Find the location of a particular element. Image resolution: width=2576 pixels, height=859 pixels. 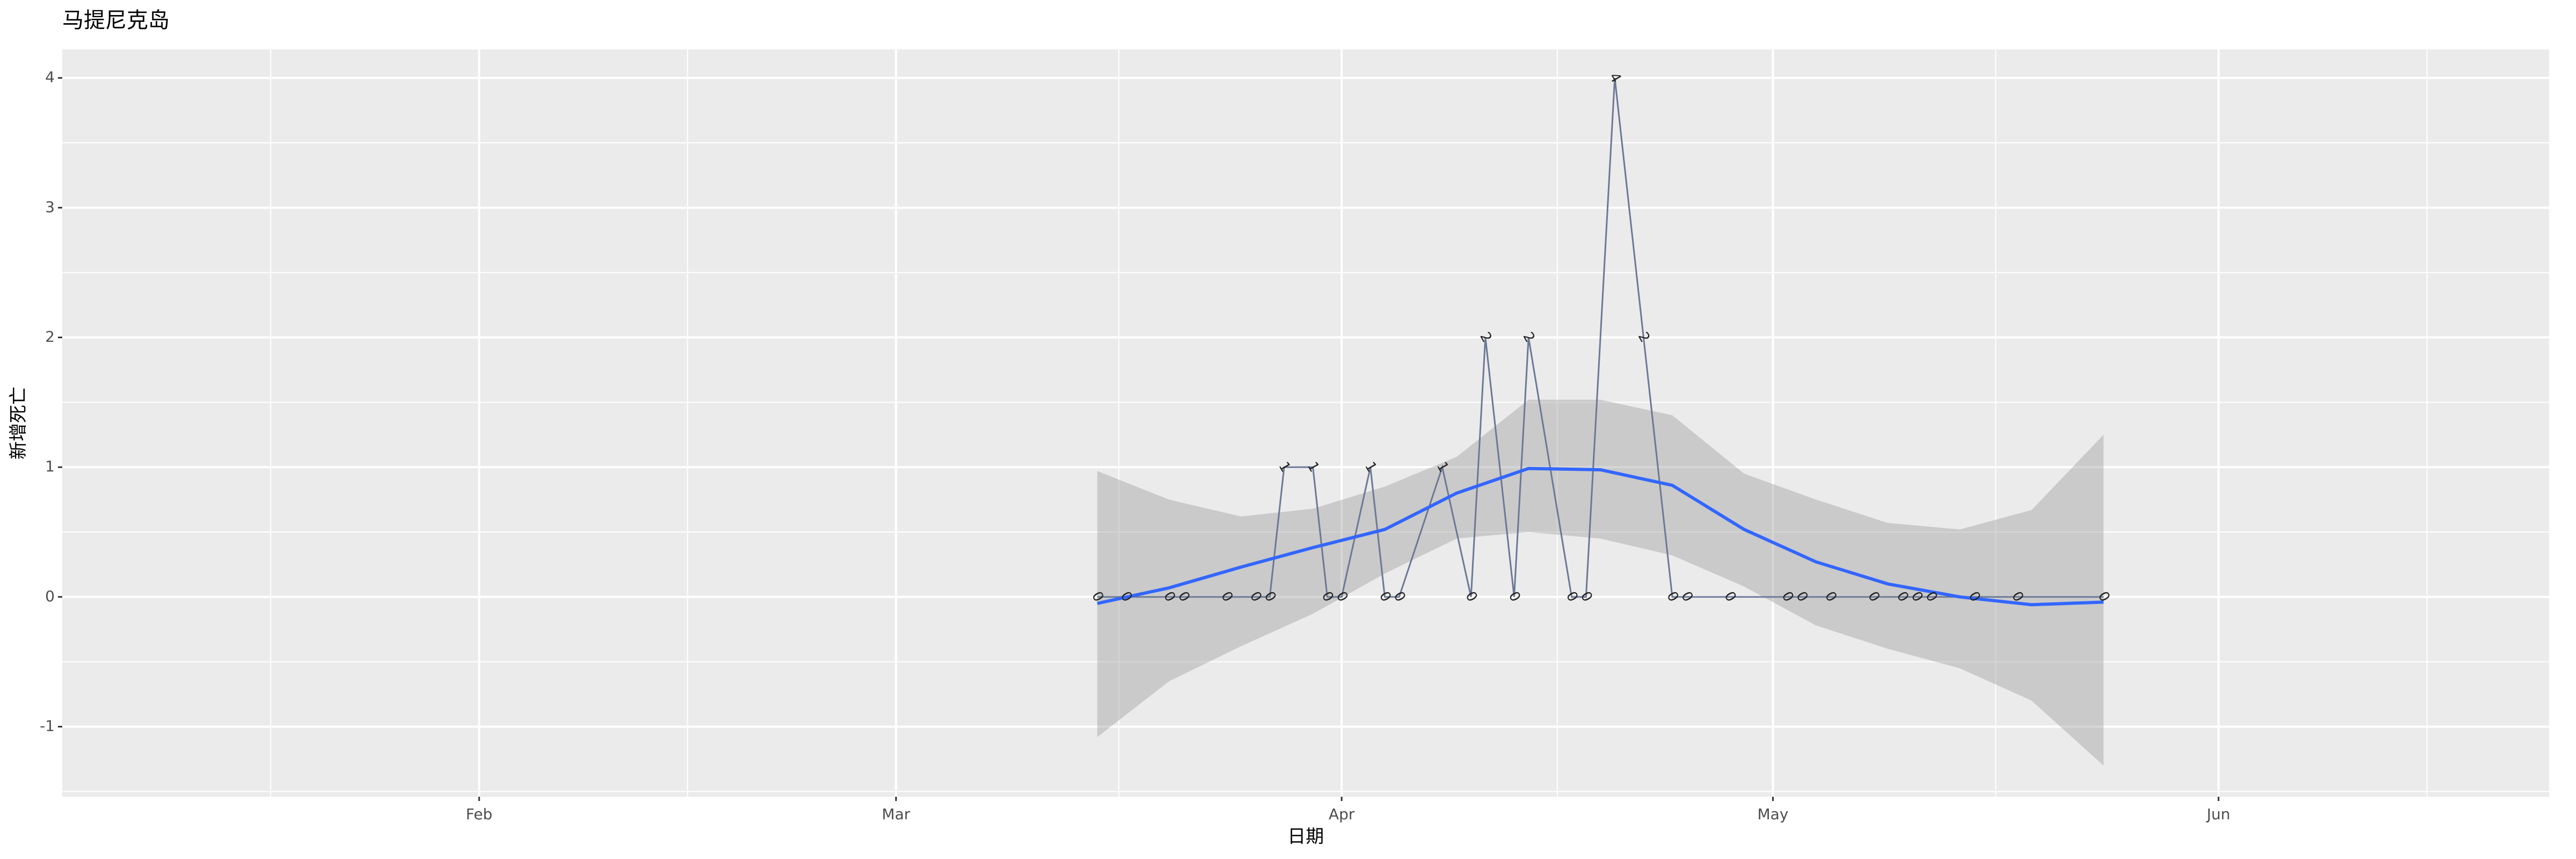

y-axis-title: 新增死亡 is located at coordinates (19, 423).